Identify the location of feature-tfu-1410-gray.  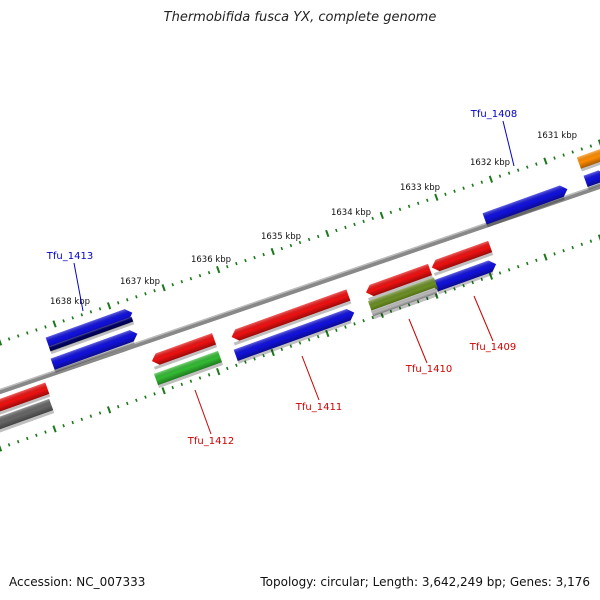
(404, 303).